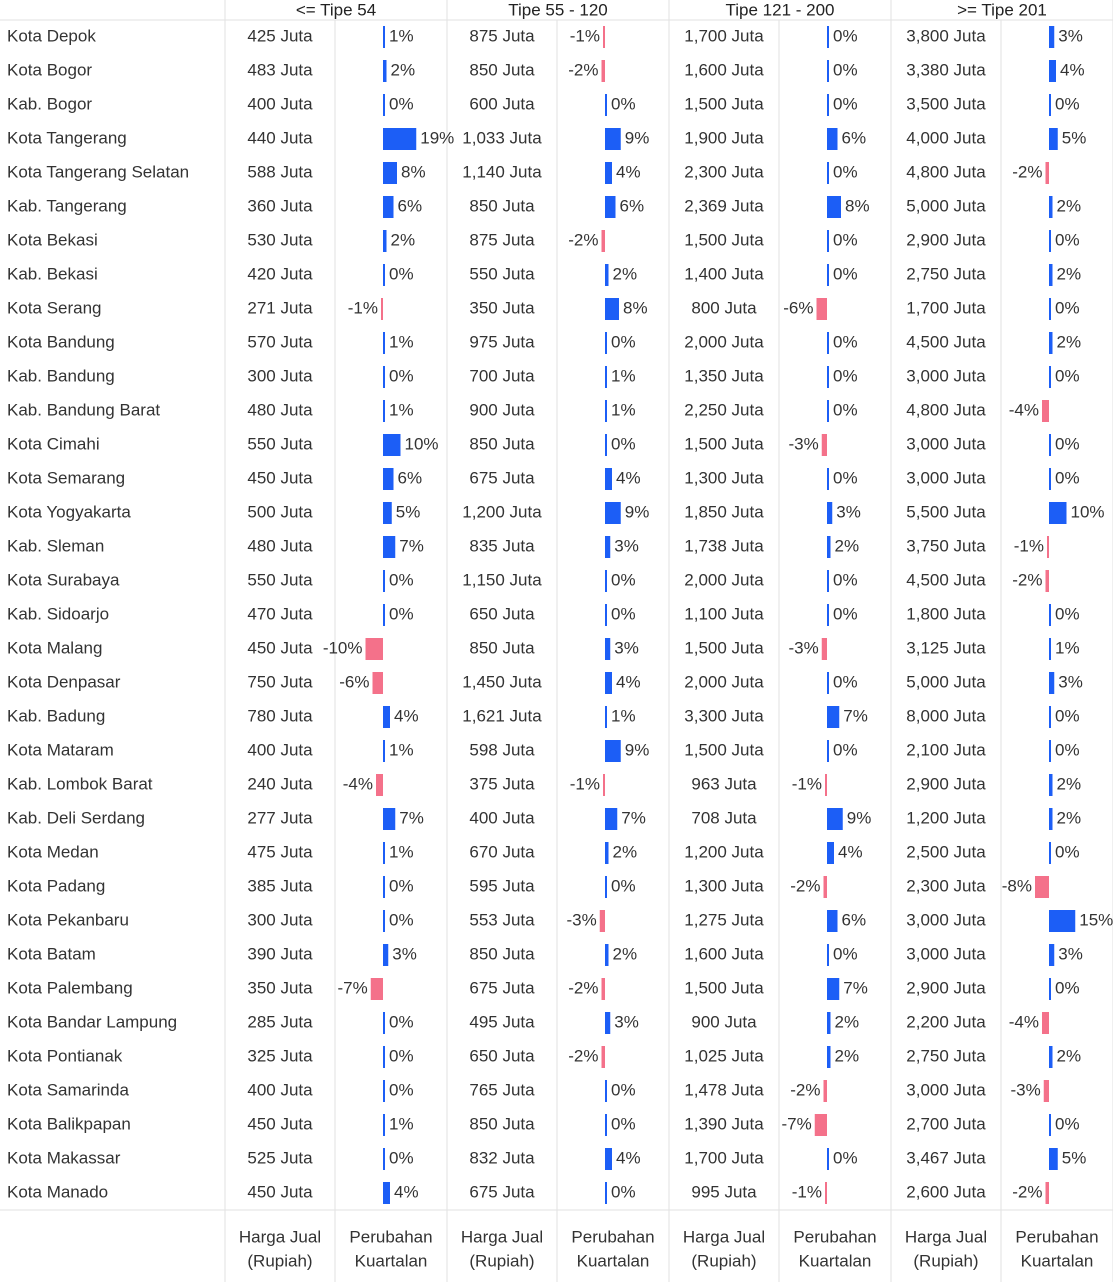  I want to click on price: 400 Juta, so click(280, 1089).